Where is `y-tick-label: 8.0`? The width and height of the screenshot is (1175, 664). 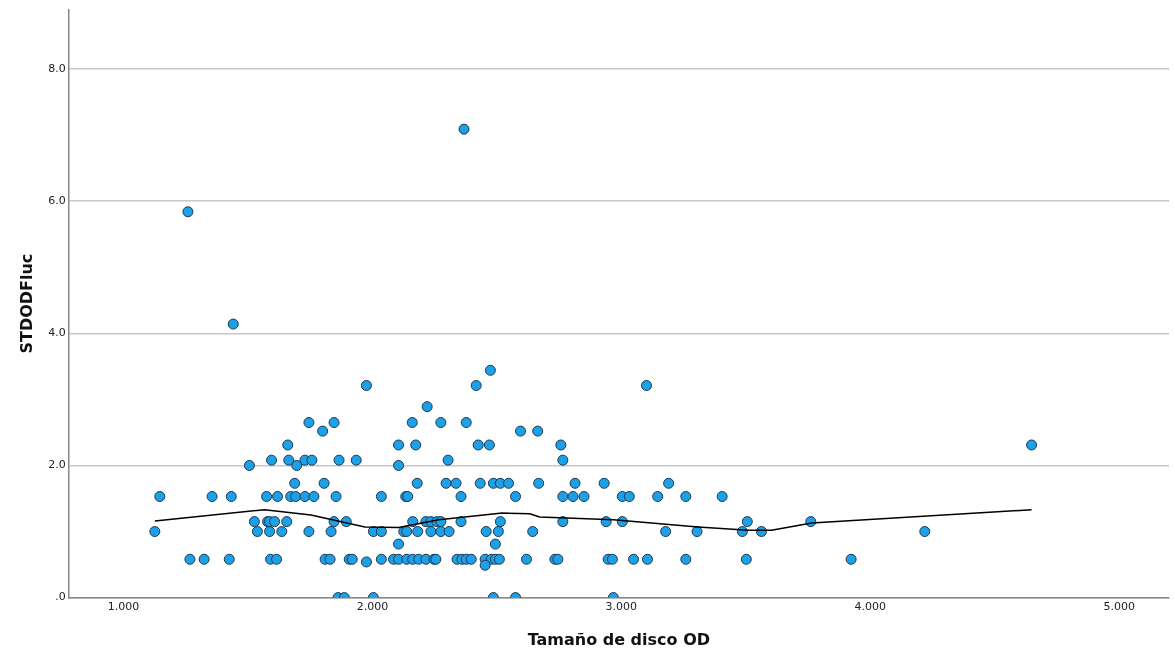 y-tick-label: 8.0 is located at coordinates (57, 68).